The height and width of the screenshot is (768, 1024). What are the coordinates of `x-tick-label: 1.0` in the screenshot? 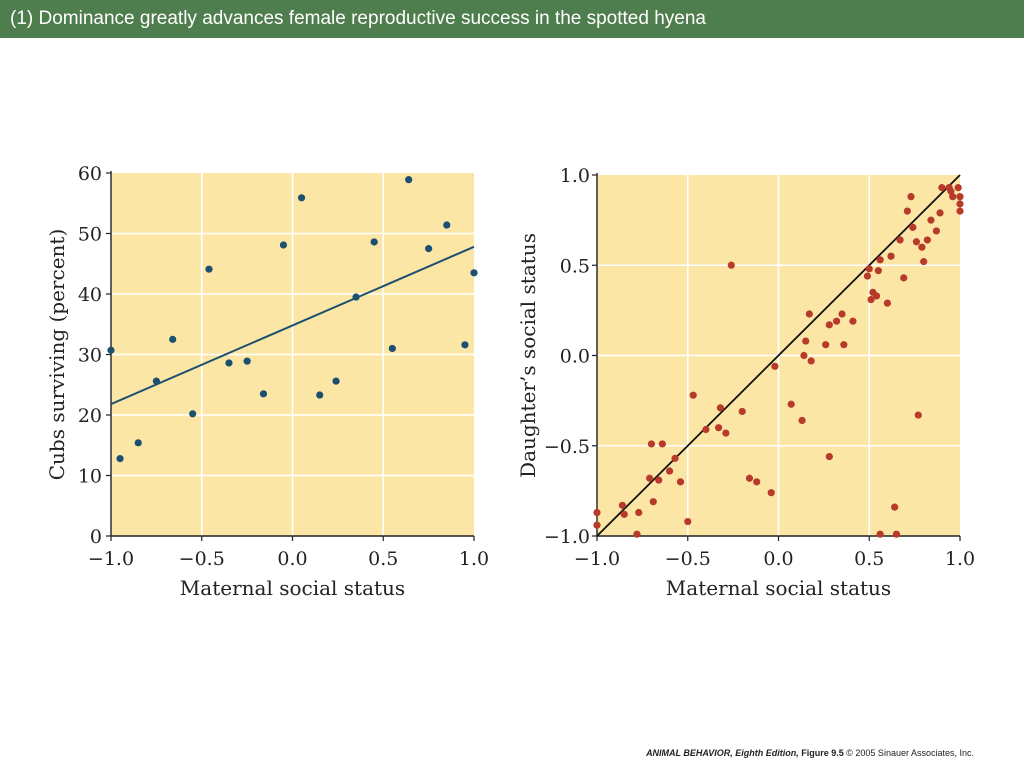 It's located at (960, 559).